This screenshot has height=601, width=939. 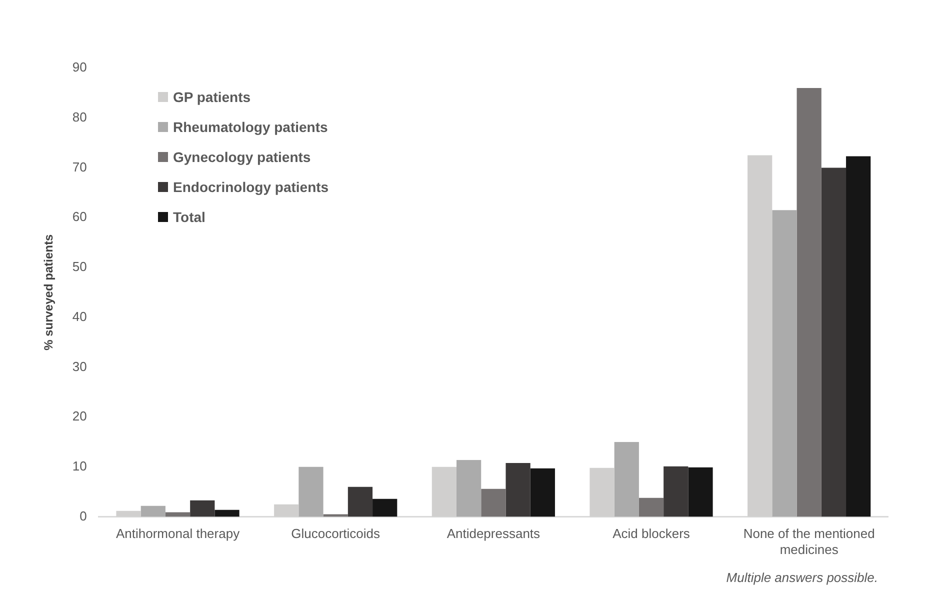 What do you see at coordinates (79, 166) in the screenshot?
I see `y-tick-label: 70` at bounding box center [79, 166].